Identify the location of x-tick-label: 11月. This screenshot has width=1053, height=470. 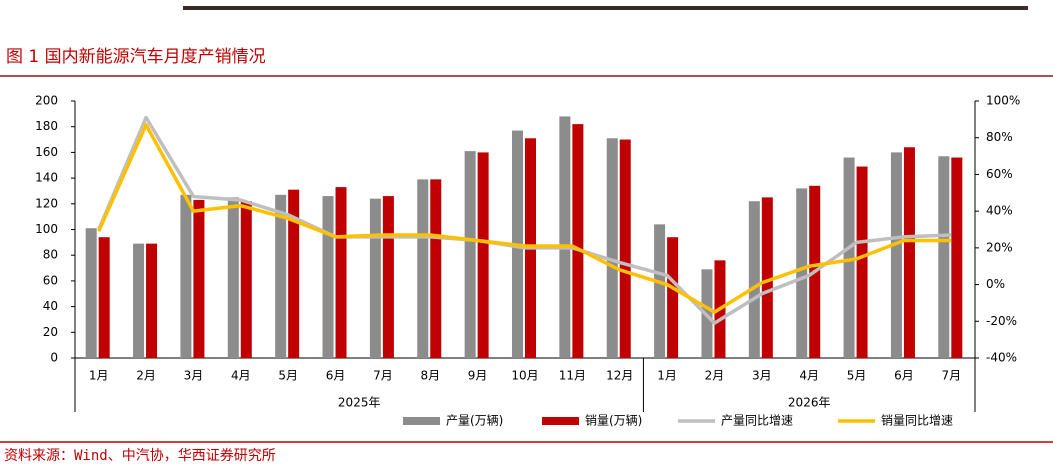
(572, 376).